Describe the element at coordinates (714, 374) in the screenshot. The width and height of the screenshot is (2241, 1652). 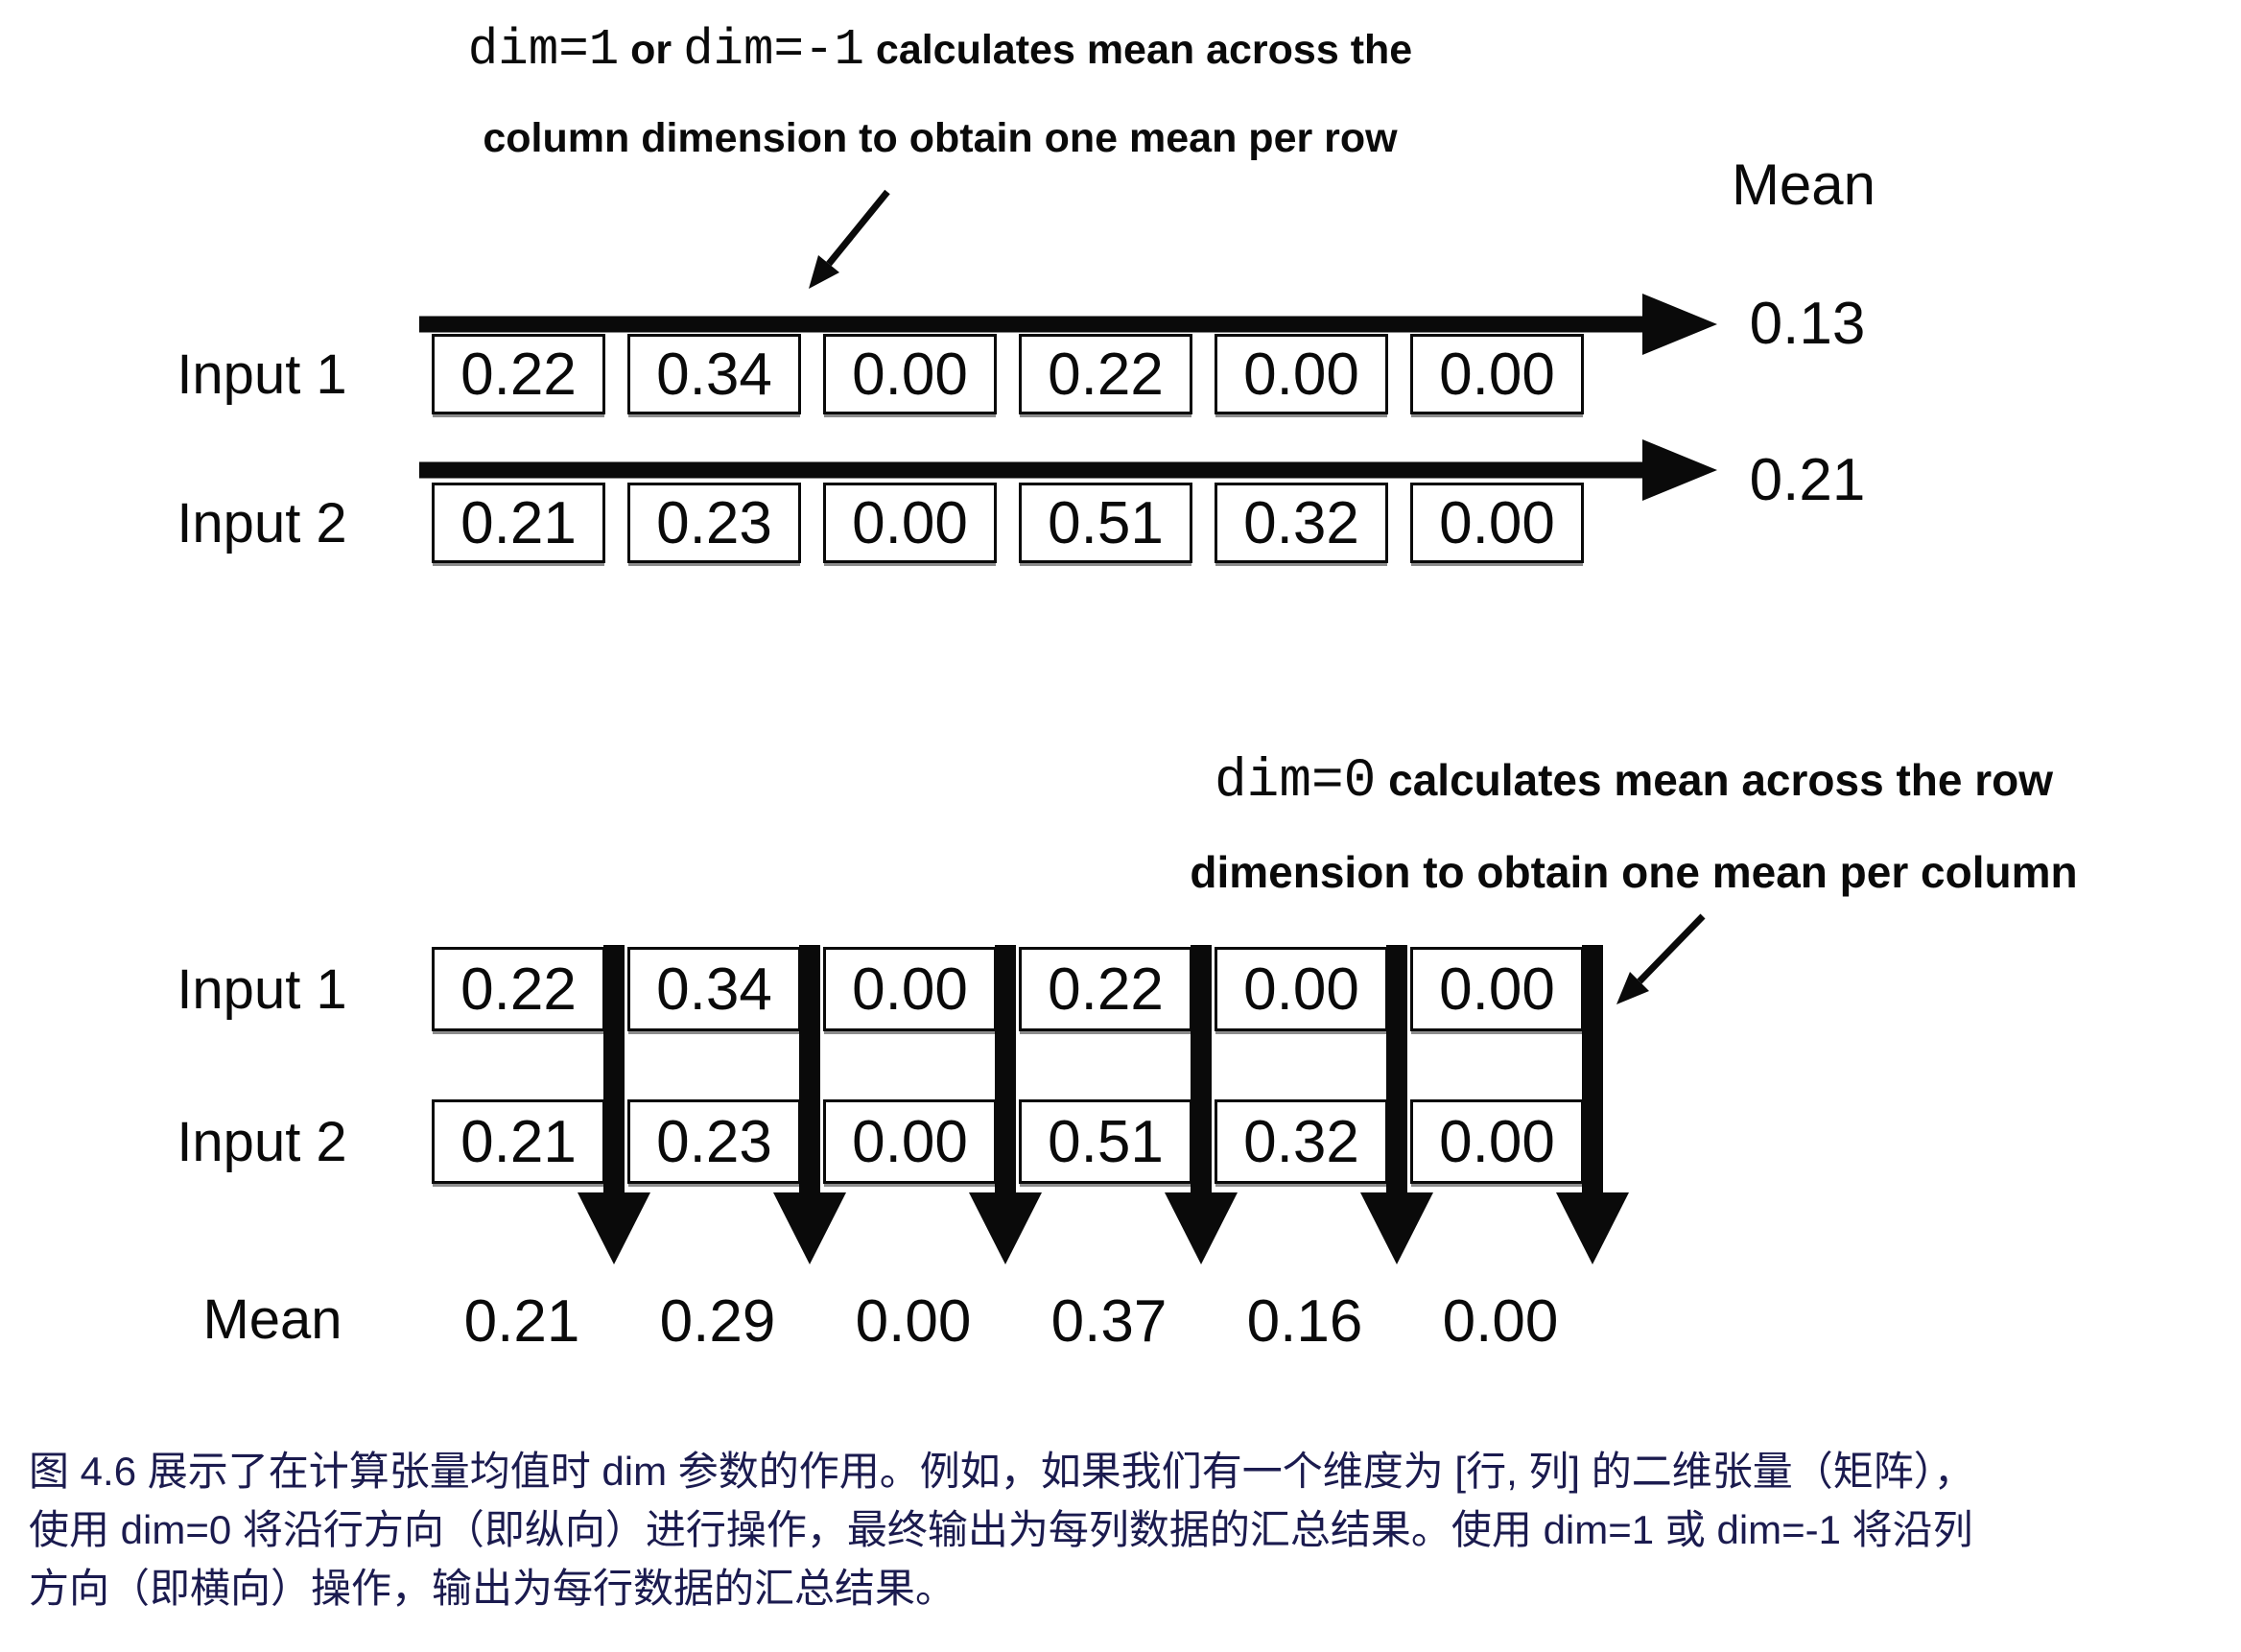
I see `top-input1-cell: 0.34` at that location.